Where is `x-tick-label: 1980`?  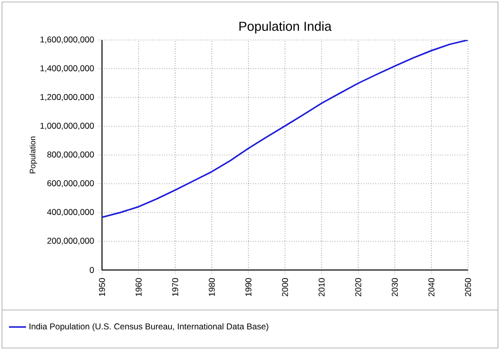 x-tick-label: 1980 is located at coordinates (211, 287).